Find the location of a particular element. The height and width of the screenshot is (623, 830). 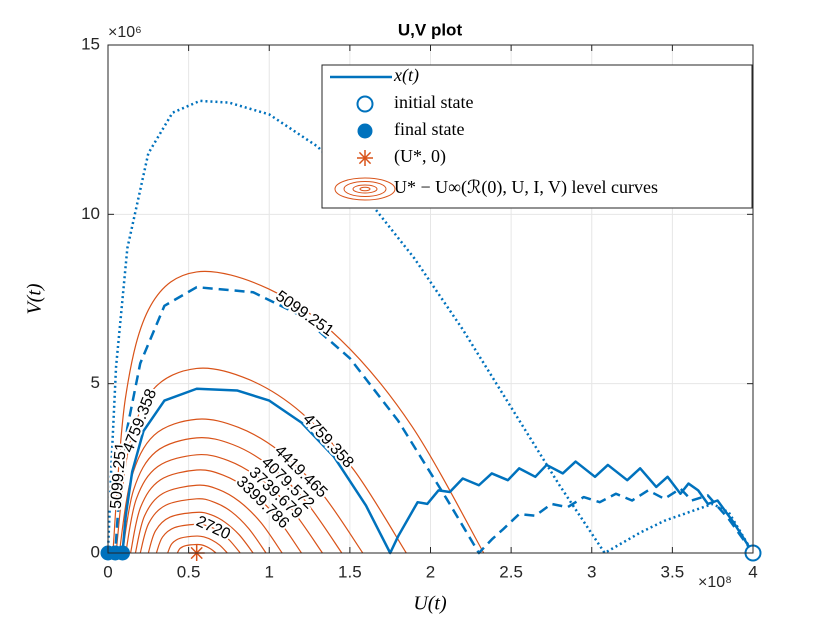

y-exponent: ×10⁶ is located at coordinates (125, 32).